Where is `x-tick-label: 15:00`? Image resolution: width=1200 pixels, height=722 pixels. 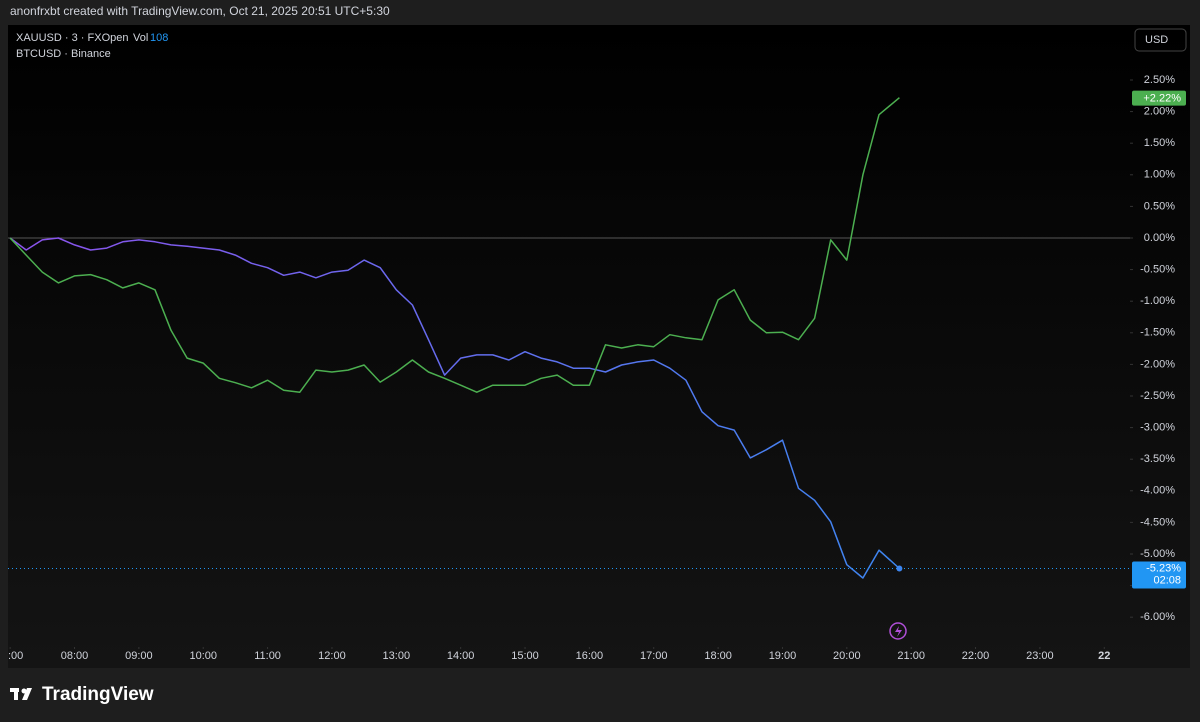 x-tick-label: 15:00 is located at coordinates (525, 656).